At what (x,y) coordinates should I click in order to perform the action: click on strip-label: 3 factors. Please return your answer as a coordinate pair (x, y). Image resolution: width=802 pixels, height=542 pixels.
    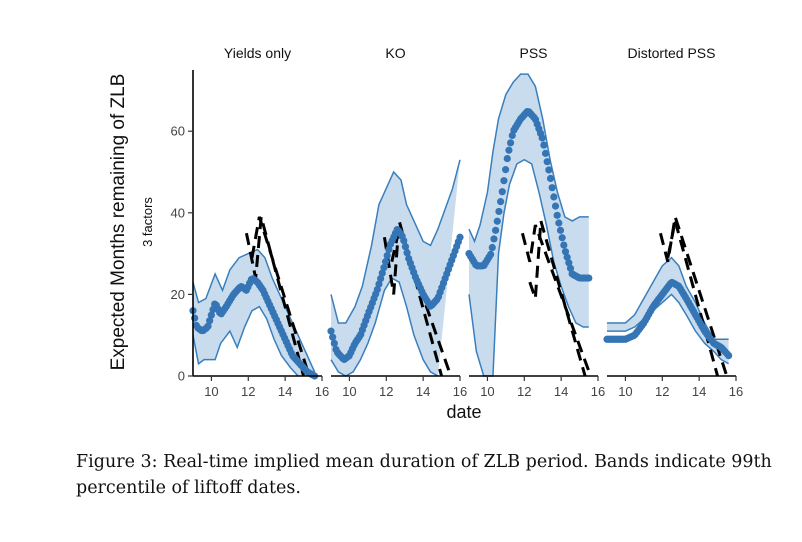
    Looking at the image, I should click on (147, 222).